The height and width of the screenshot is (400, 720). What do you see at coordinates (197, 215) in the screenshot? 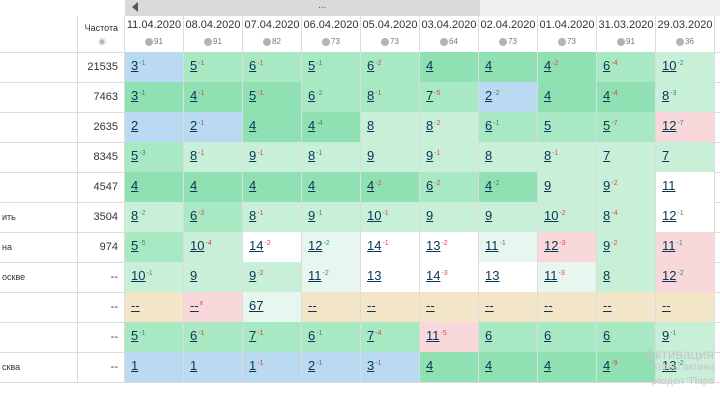
I see `position-link: 6-2` at bounding box center [197, 215].